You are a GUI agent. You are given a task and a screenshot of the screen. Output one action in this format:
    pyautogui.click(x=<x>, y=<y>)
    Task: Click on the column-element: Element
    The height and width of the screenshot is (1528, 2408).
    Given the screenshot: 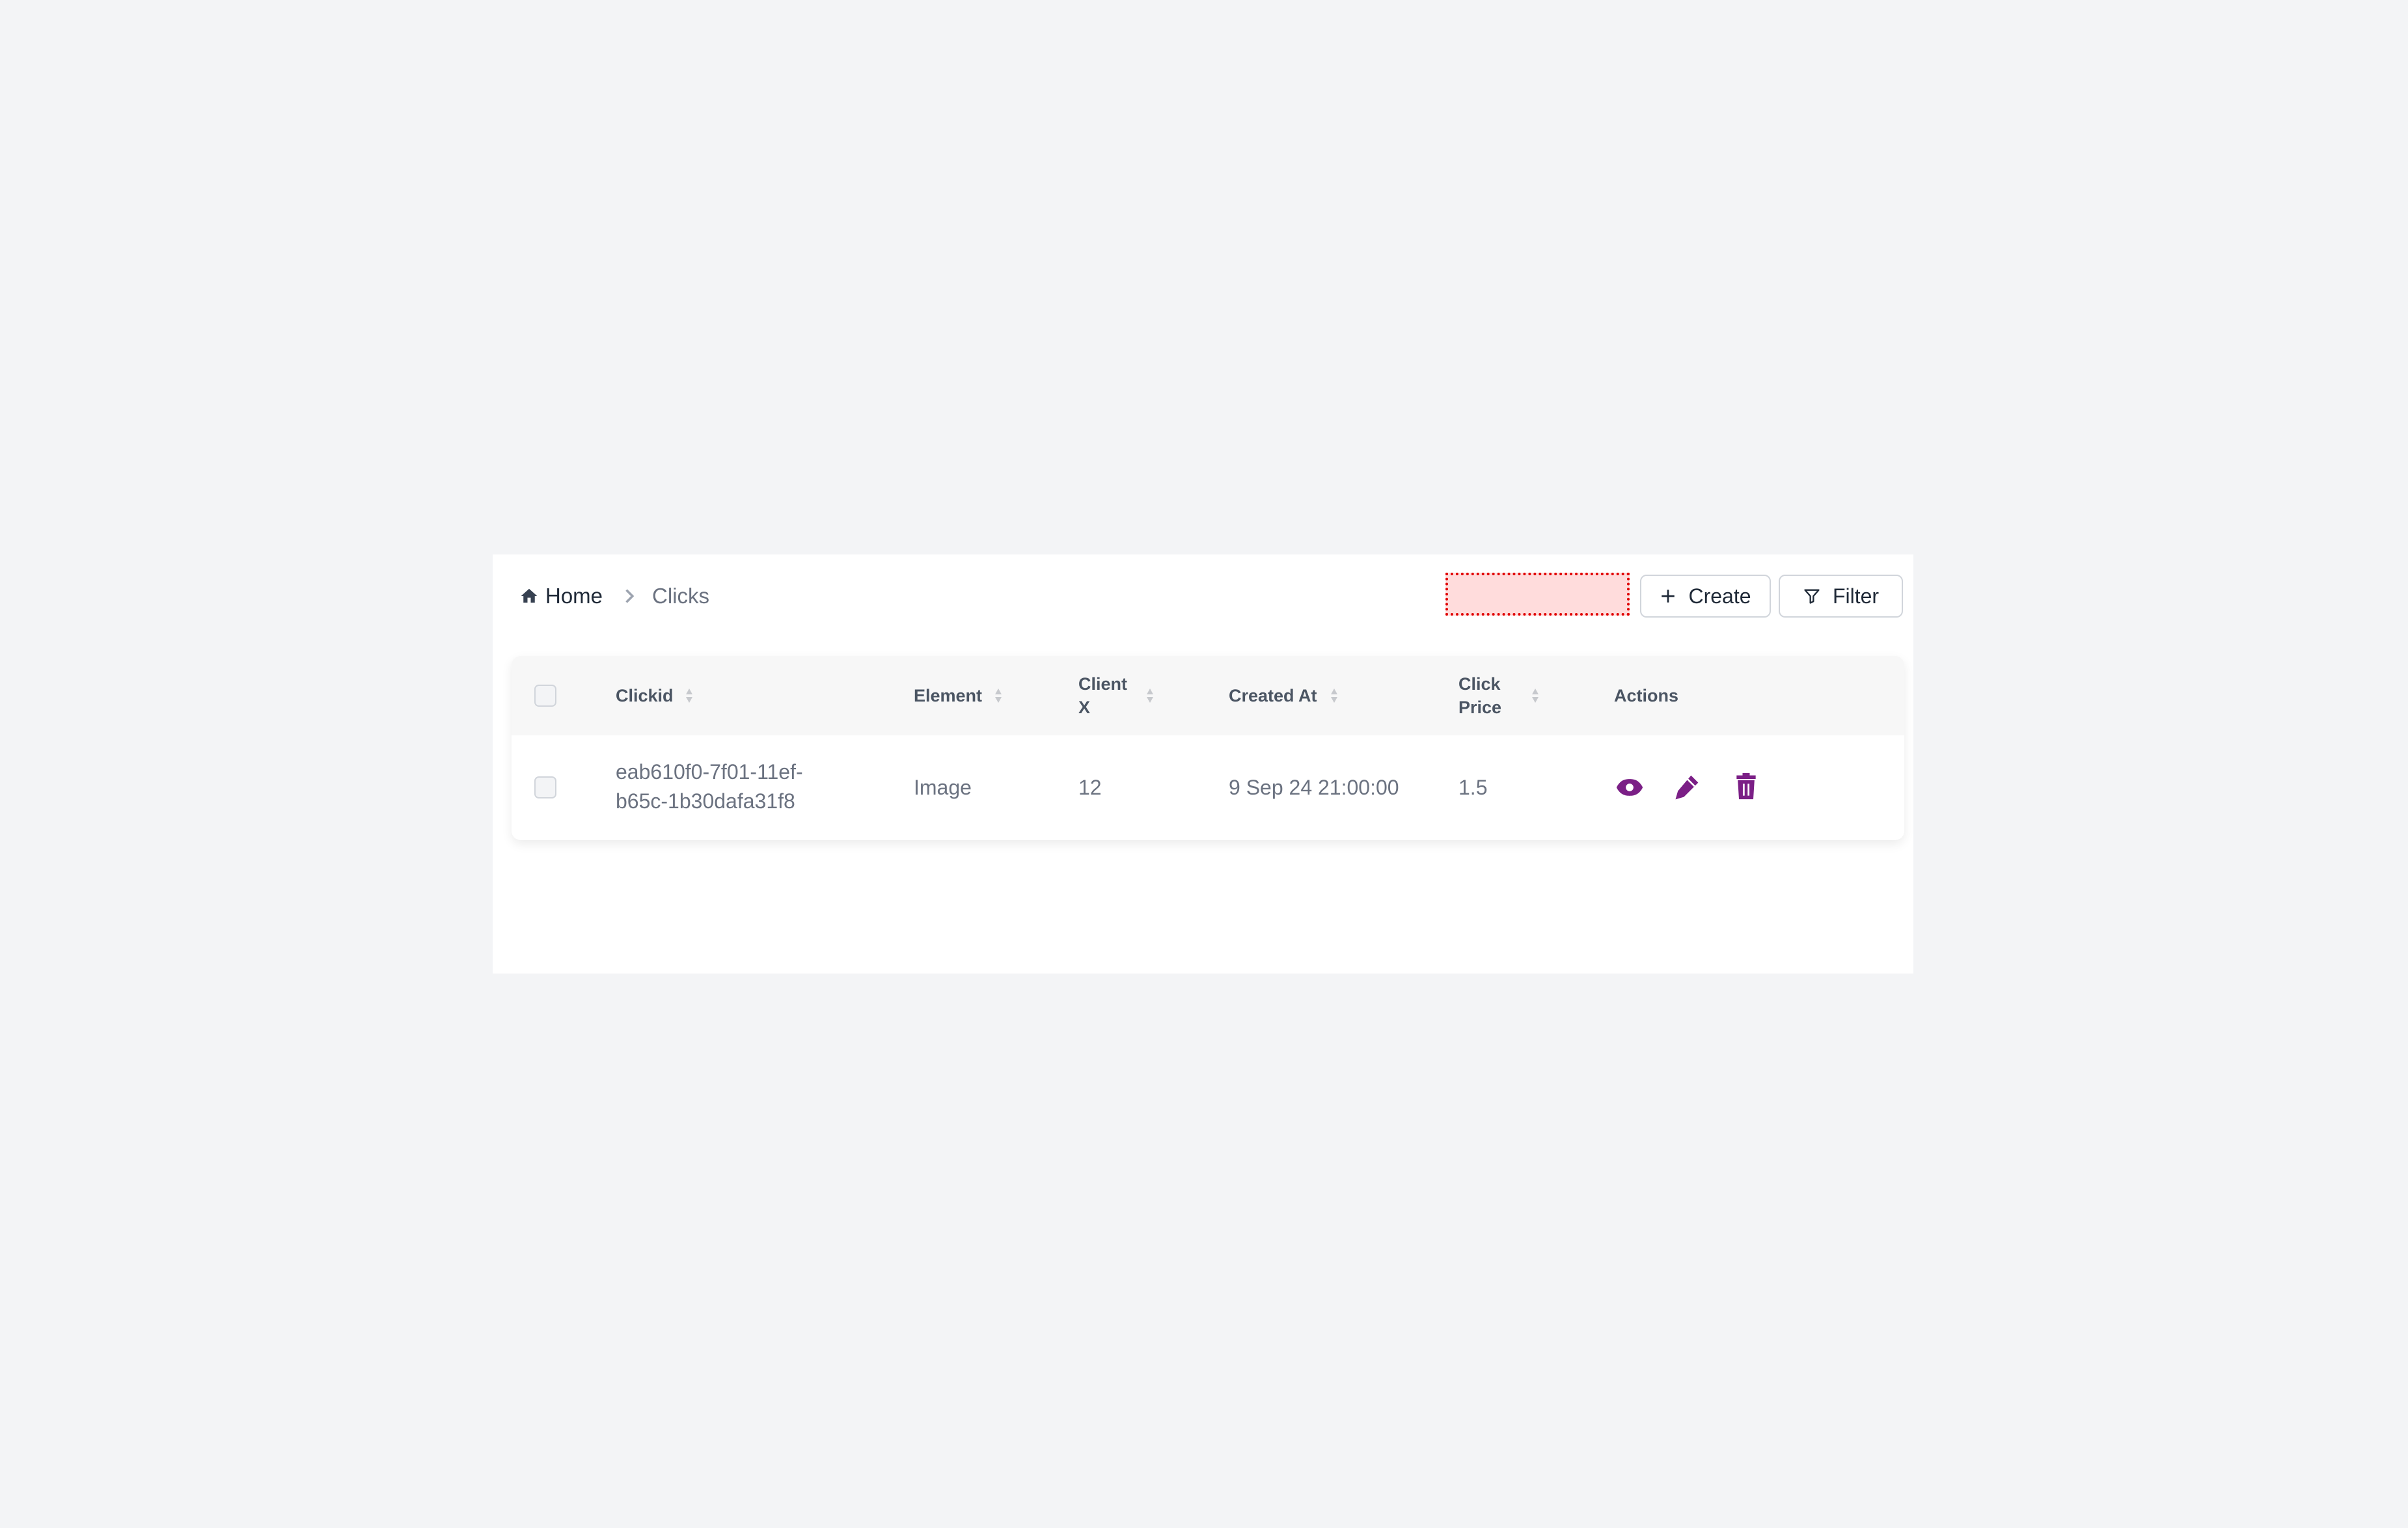 What is the action you would take?
    pyautogui.click(x=948, y=695)
    